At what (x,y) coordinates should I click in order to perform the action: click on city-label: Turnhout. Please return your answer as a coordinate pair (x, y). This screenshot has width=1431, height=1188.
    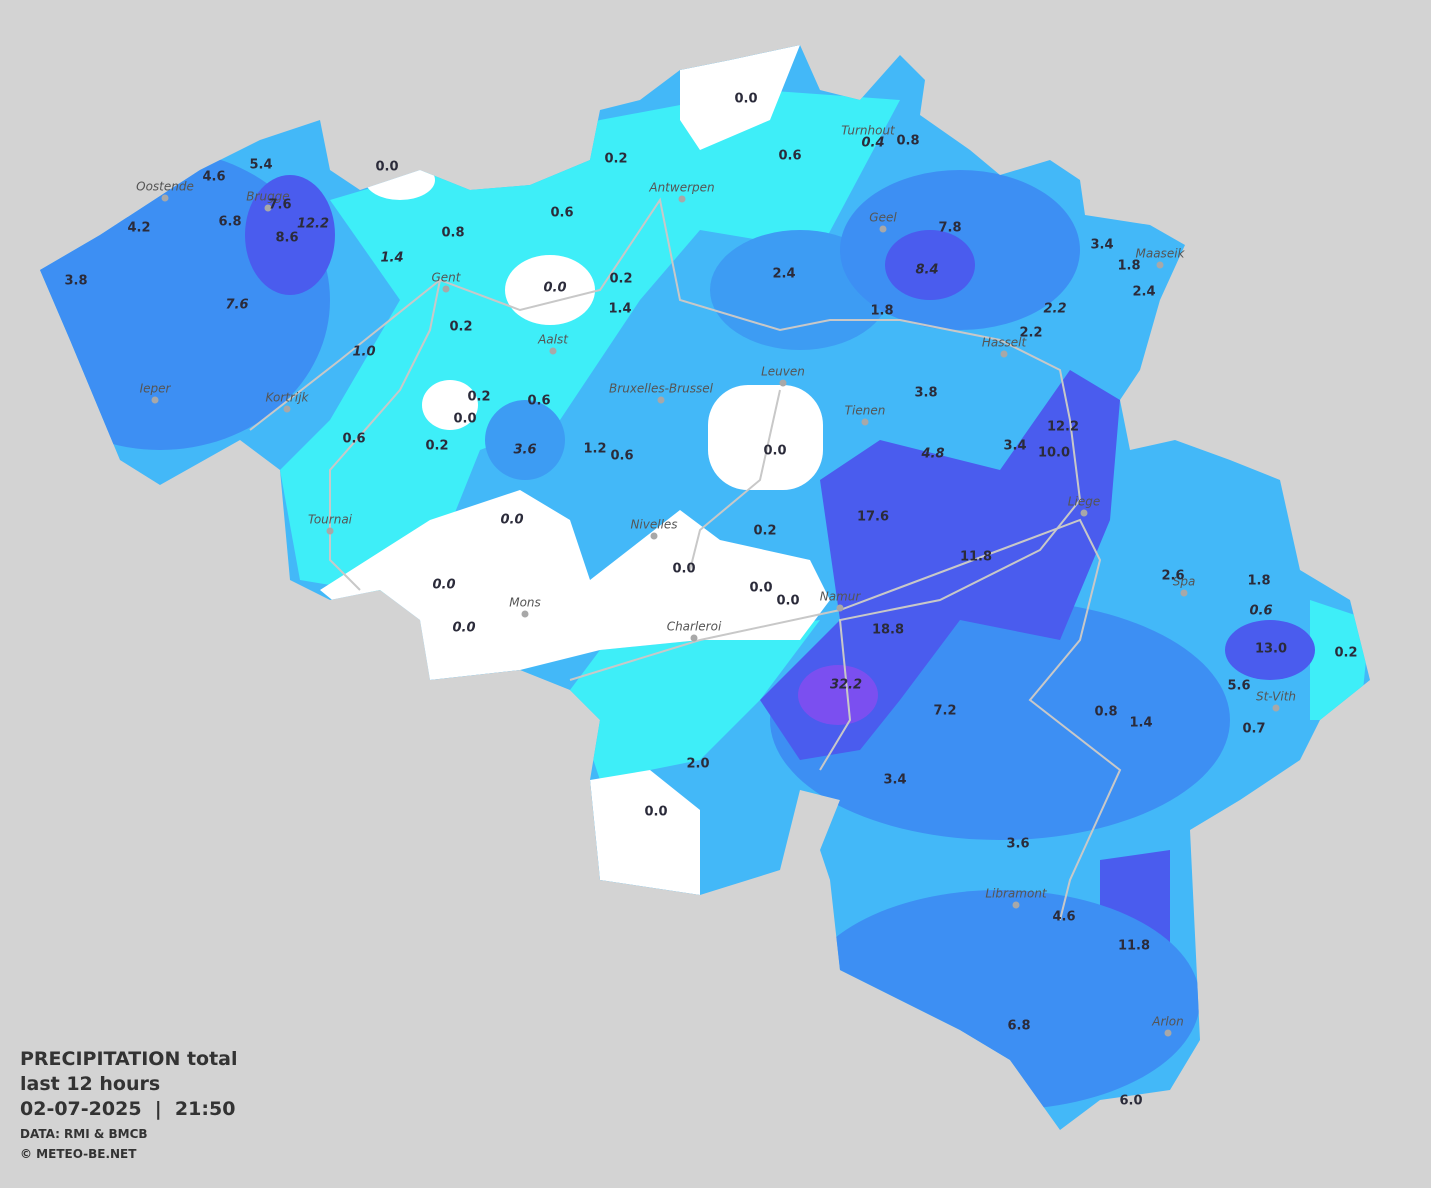
    Looking at the image, I should click on (868, 131).